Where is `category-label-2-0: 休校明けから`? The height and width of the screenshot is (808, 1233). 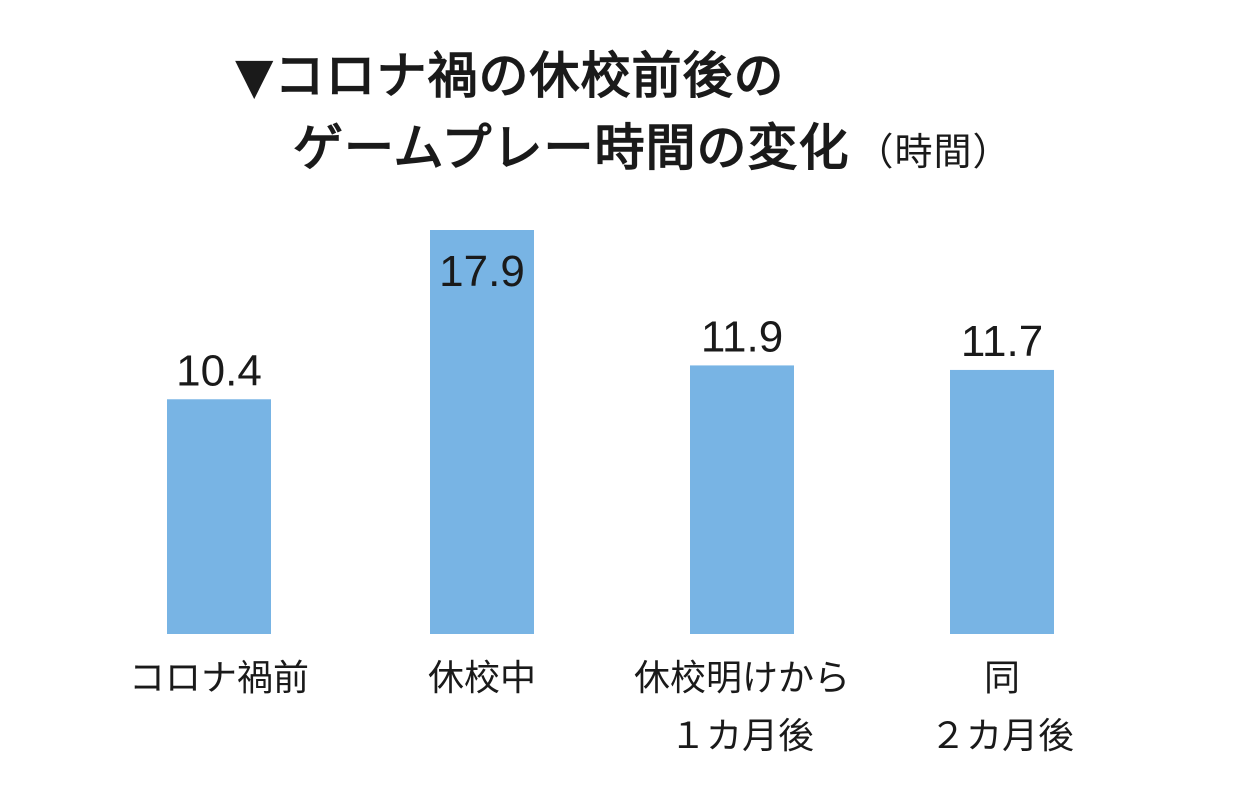
category-label-2-0: 休校明けから is located at coordinates (742, 678).